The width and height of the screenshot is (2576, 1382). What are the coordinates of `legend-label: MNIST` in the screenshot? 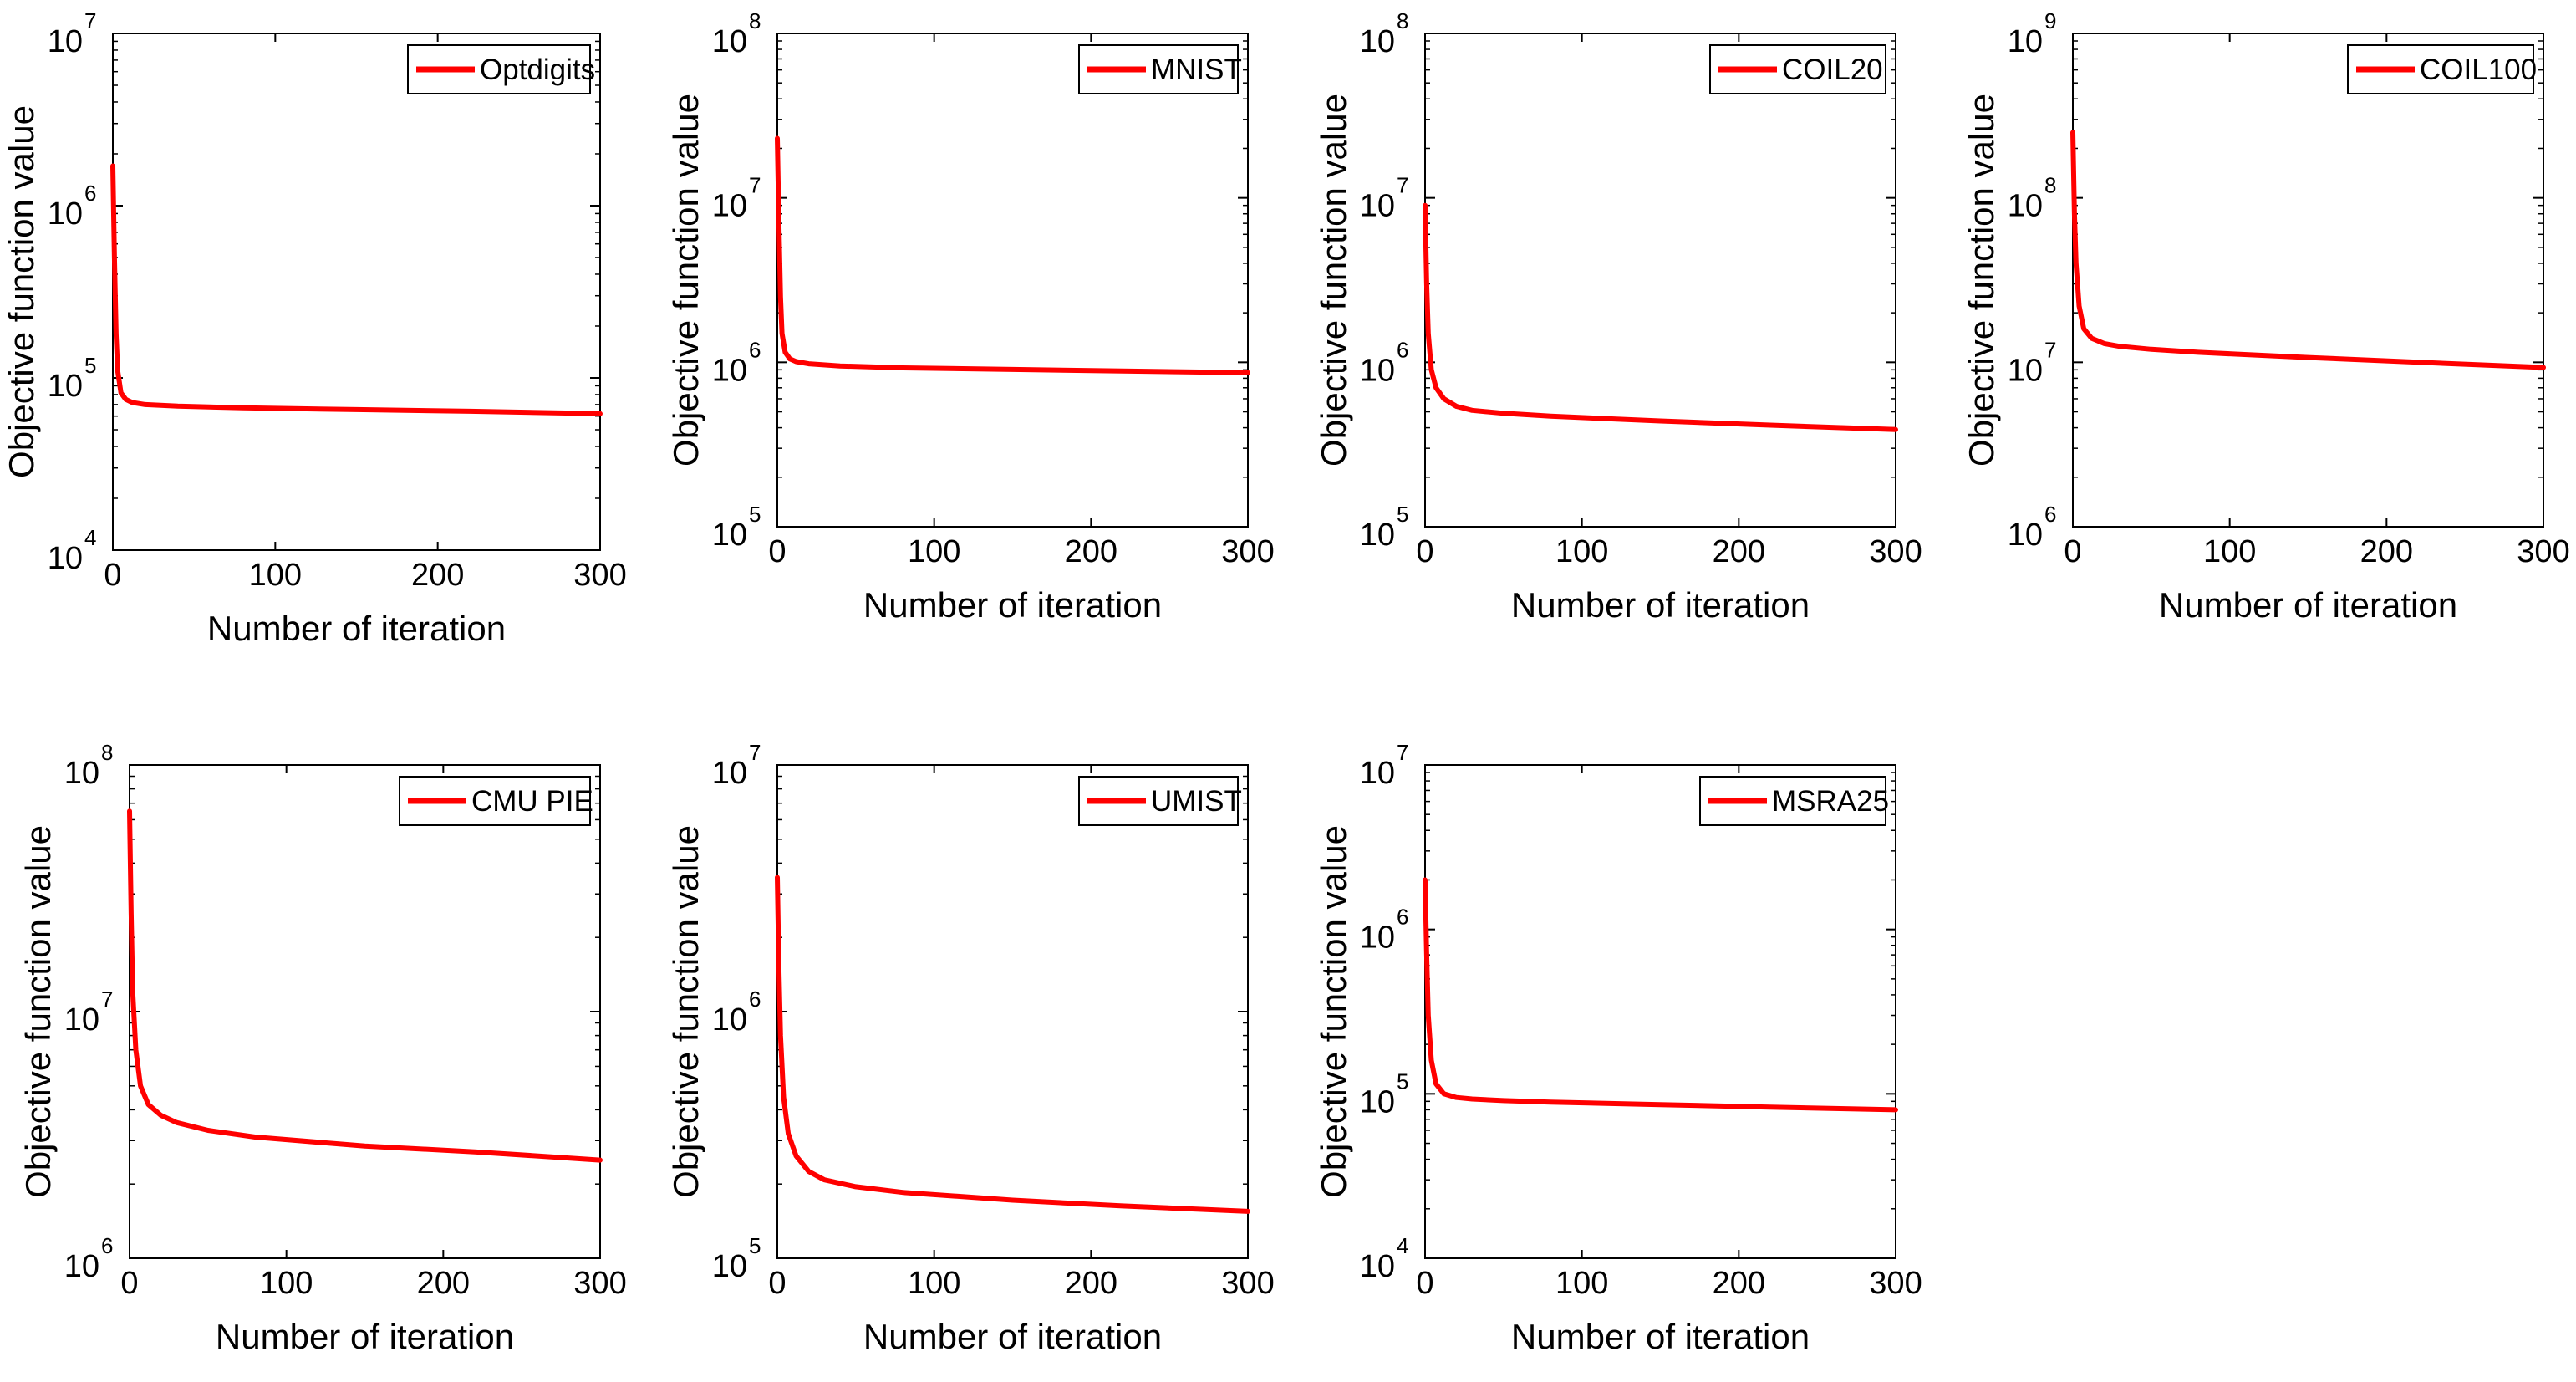 It's located at (1196, 70).